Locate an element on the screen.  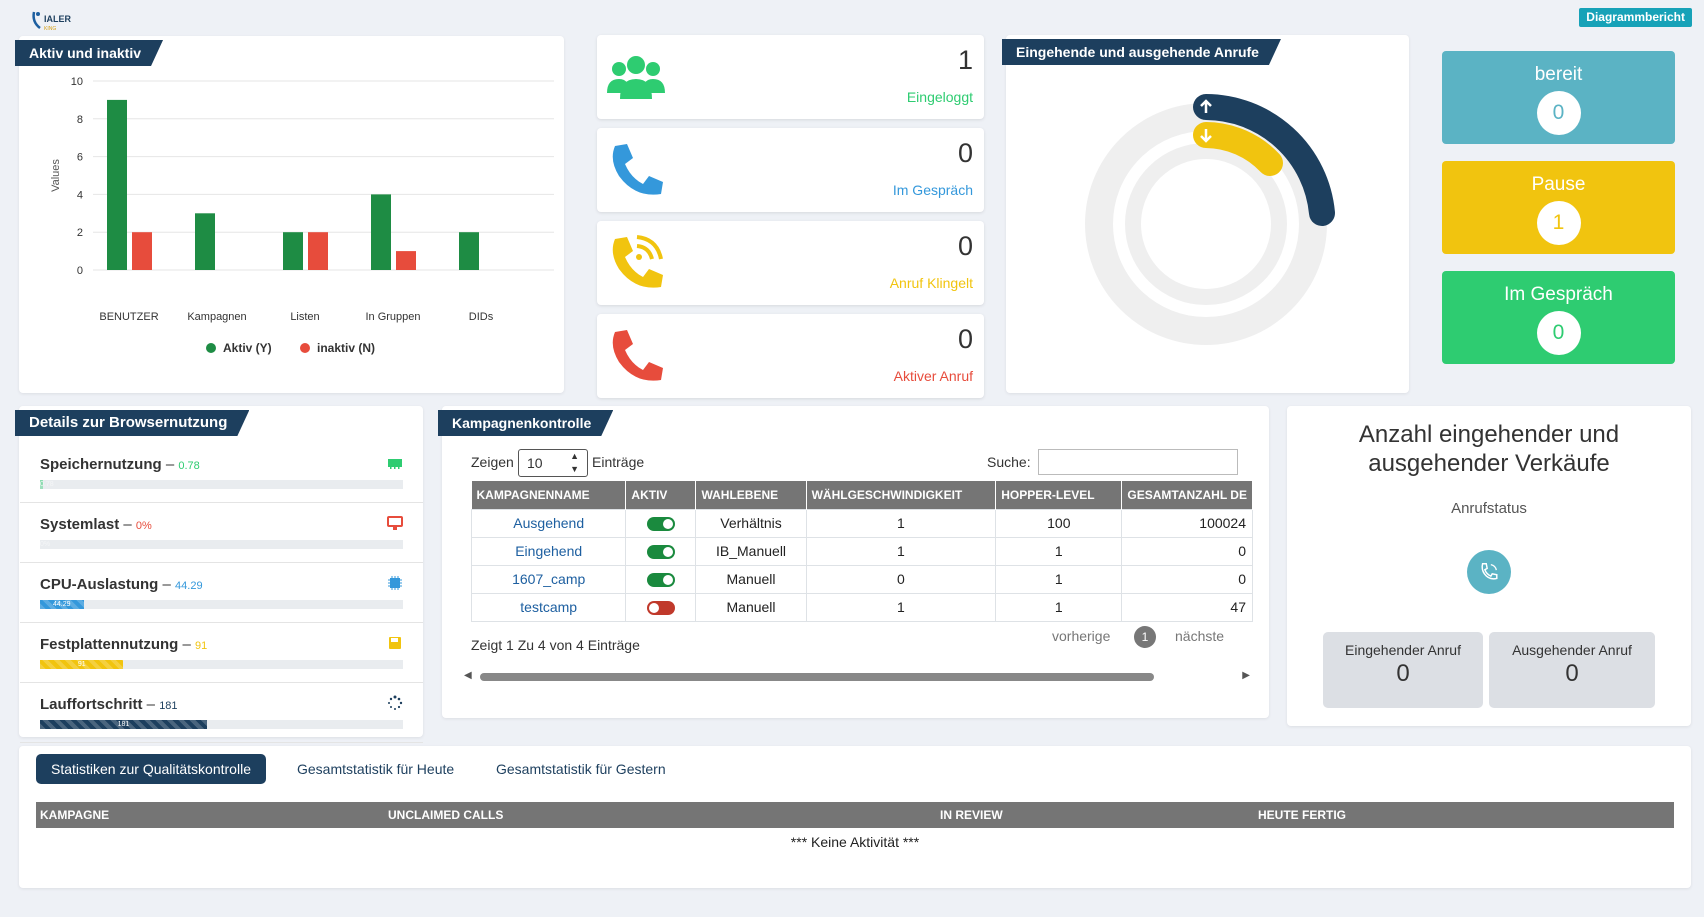
x-tick-label: Kampagnen is located at coordinates (216, 317).